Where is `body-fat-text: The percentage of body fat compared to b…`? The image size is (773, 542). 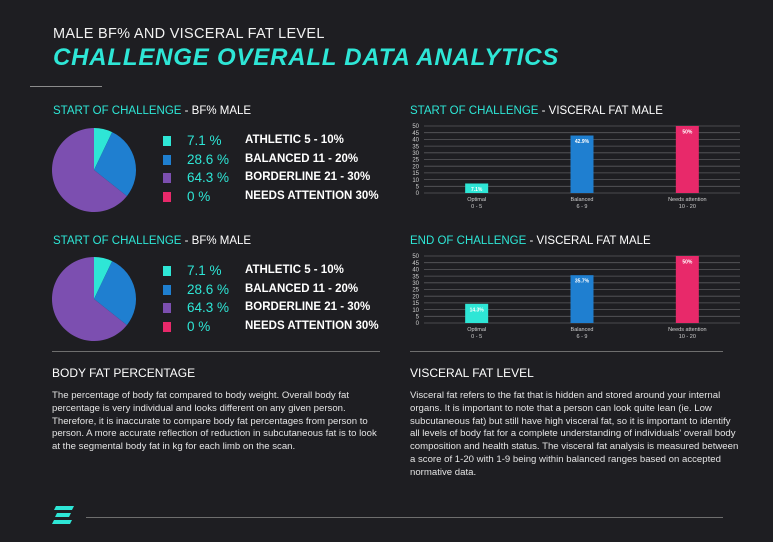
body-fat-text: The percentage of body fat compared to b… is located at coordinates (214, 421).